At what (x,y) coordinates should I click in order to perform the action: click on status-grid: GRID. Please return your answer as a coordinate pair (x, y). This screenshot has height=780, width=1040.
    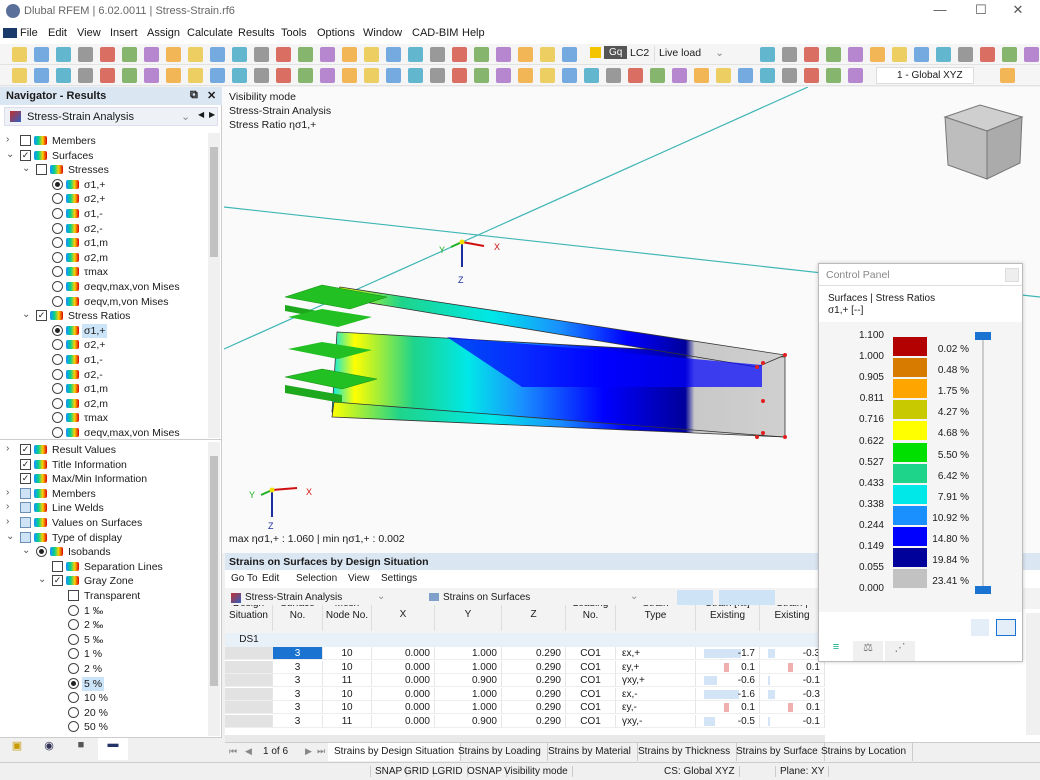
    Looking at the image, I should click on (417, 771).